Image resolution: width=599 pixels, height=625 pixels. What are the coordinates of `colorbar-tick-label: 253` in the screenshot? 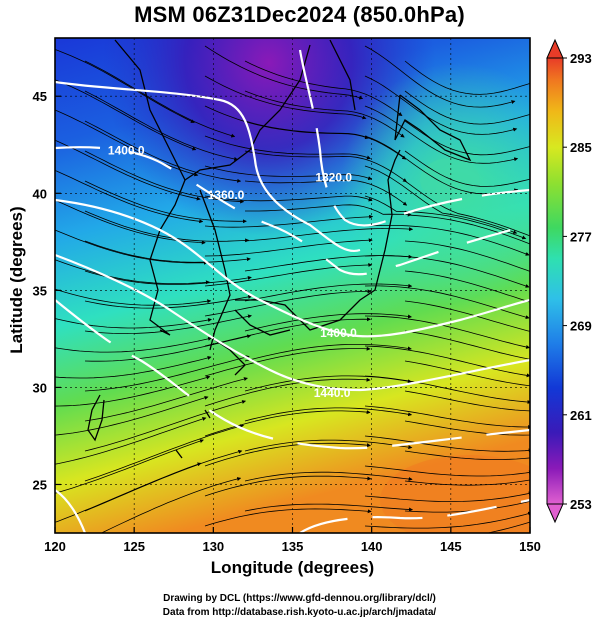 It's located at (581, 504).